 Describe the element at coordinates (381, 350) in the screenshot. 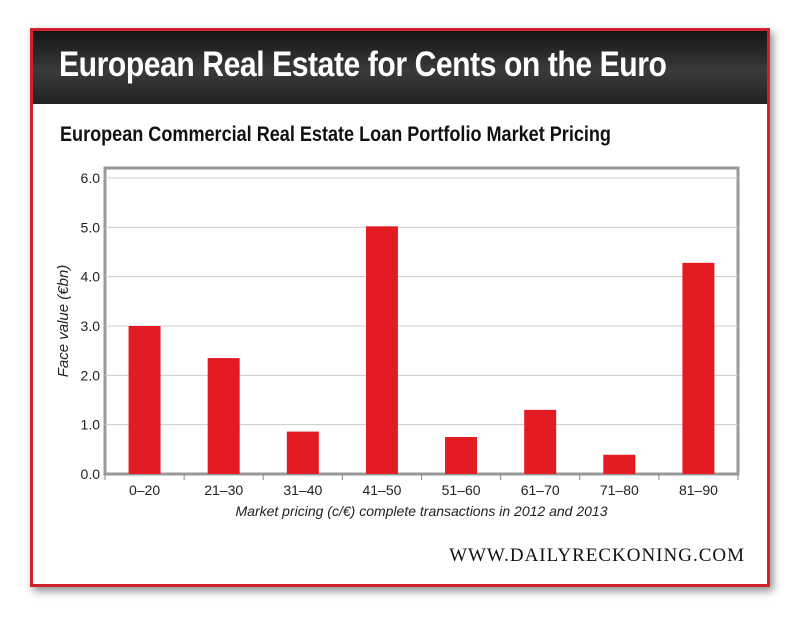

I see `bar-41–50` at that location.